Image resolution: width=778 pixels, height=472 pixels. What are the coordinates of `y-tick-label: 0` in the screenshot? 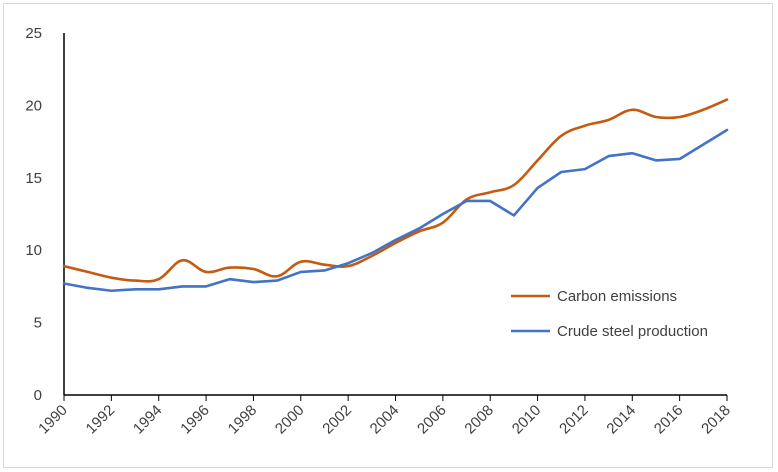 It's located at (38, 395).